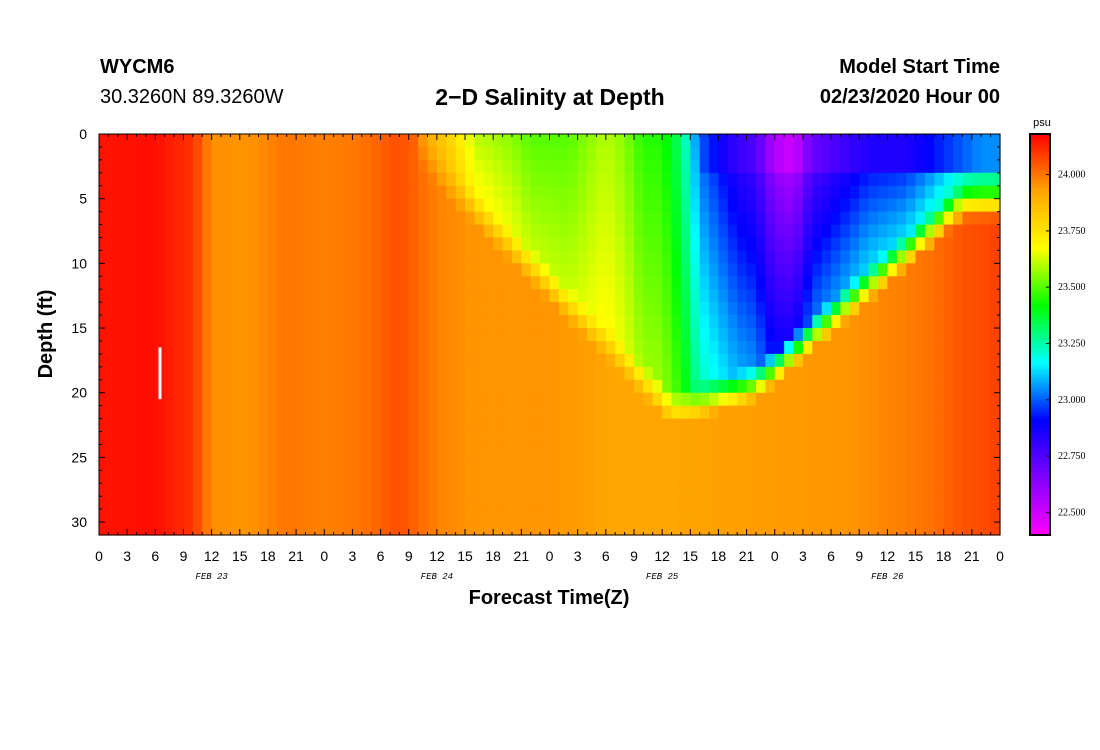  Describe the element at coordinates (1072, 231) in the screenshot. I see `colorbar-tick-label: 23.750` at that location.